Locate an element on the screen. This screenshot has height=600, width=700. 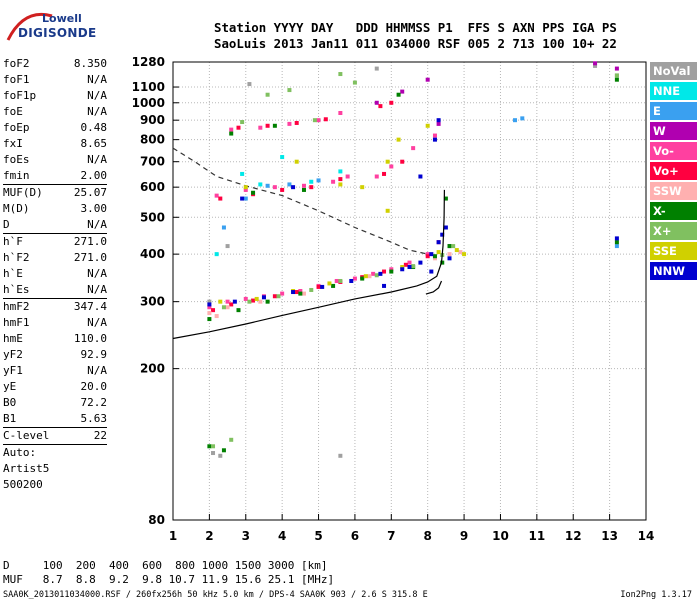
trace-line is located at coordinates (308, 264).